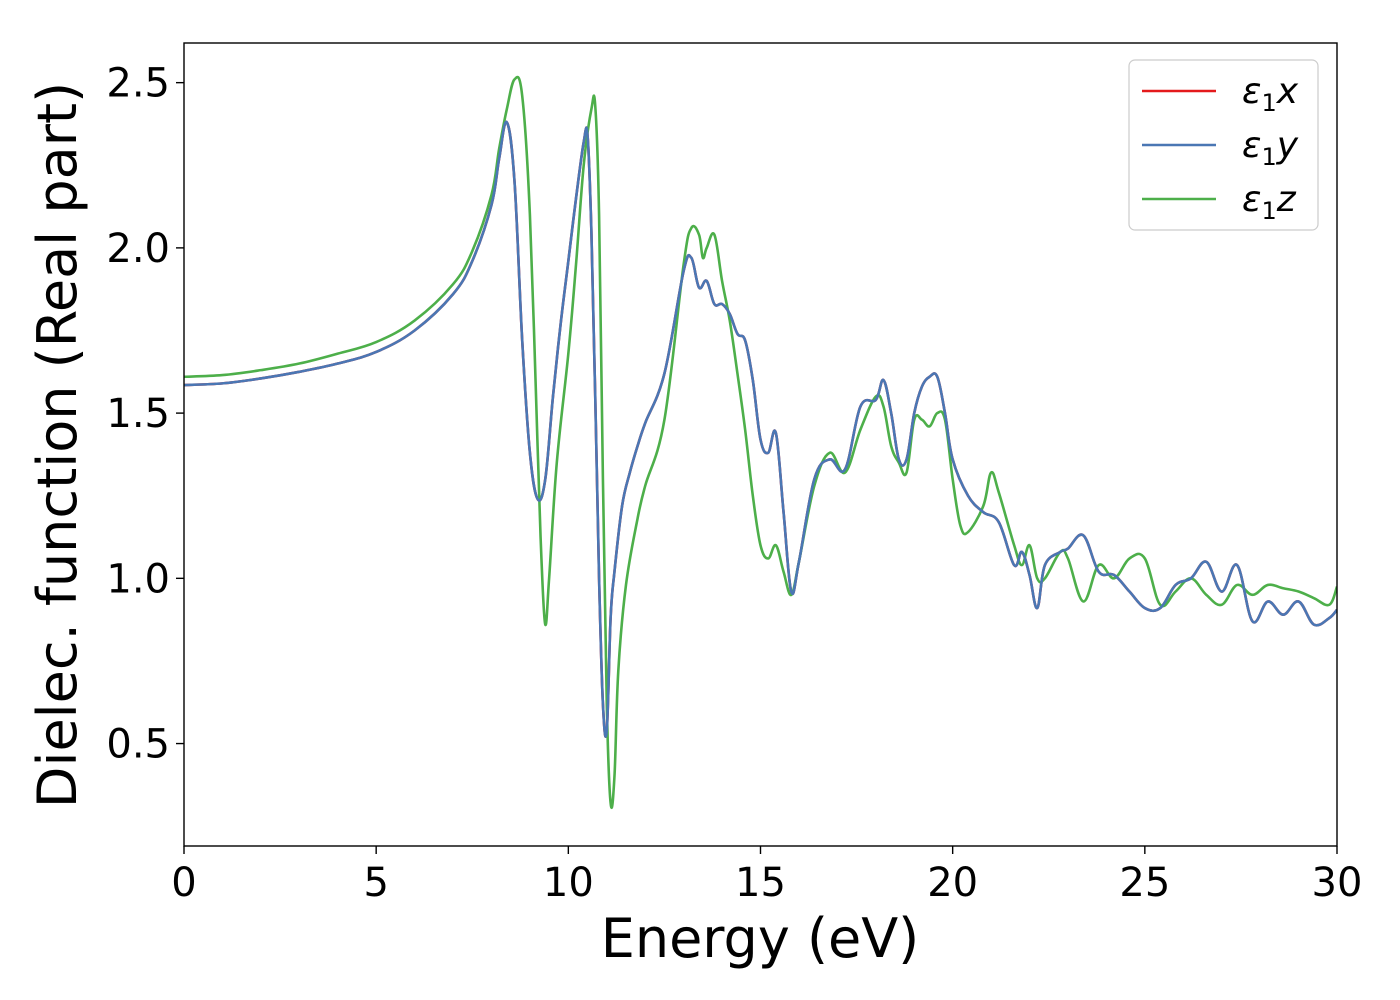  What do you see at coordinates (138, 414) in the screenshot?
I see `y-tick-label: 1.5` at bounding box center [138, 414].